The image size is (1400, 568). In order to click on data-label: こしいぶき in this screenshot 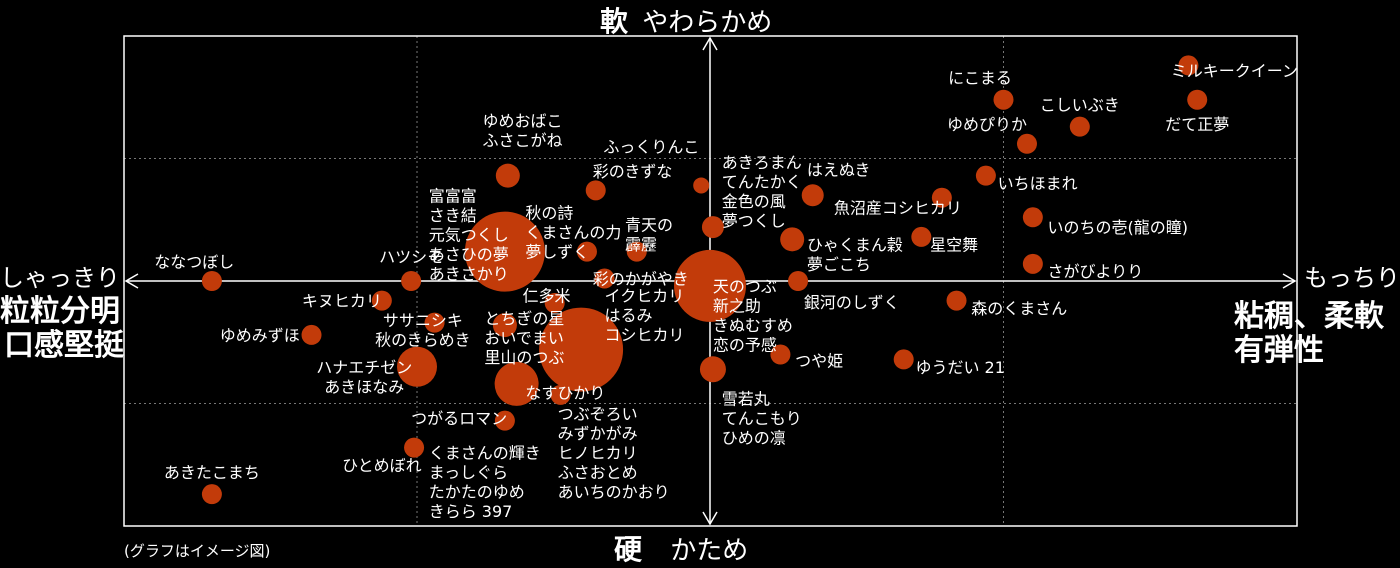, I will do `click(1080, 105)`.